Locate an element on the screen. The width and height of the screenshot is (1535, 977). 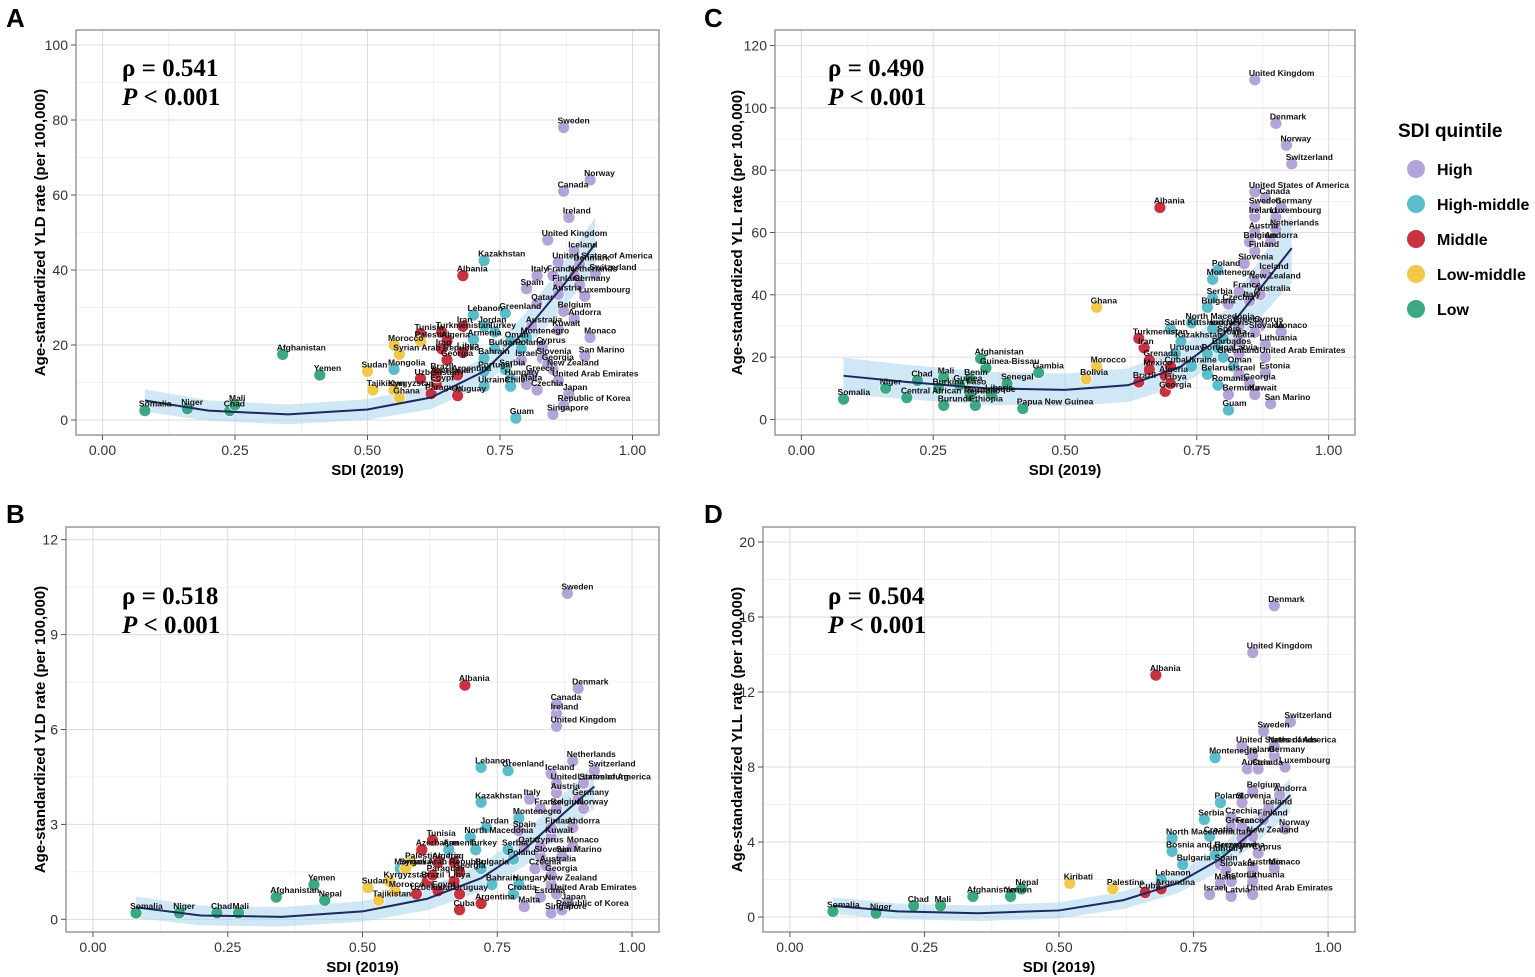
country-label: Bahrain is located at coordinates (494, 351).